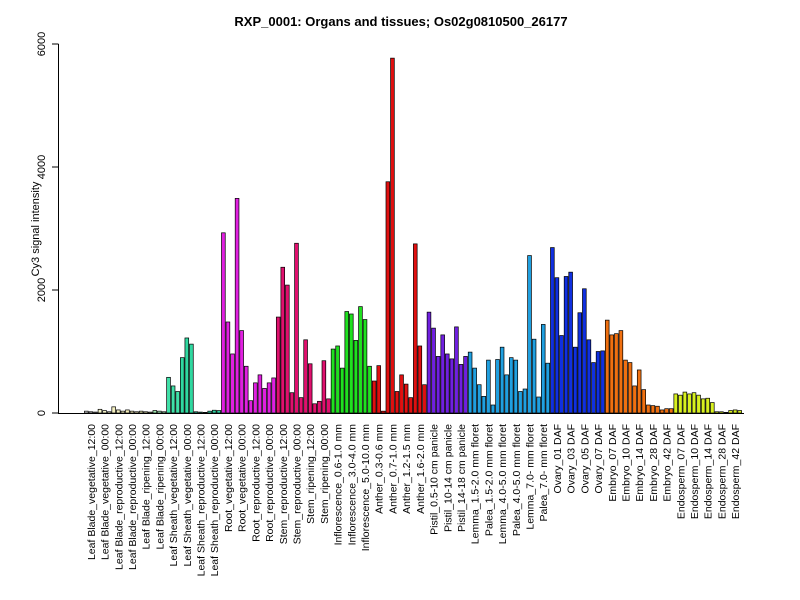 The image size is (800, 600). What do you see at coordinates (42, 44) in the screenshot?
I see `y-tick-label: 6000` at bounding box center [42, 44].